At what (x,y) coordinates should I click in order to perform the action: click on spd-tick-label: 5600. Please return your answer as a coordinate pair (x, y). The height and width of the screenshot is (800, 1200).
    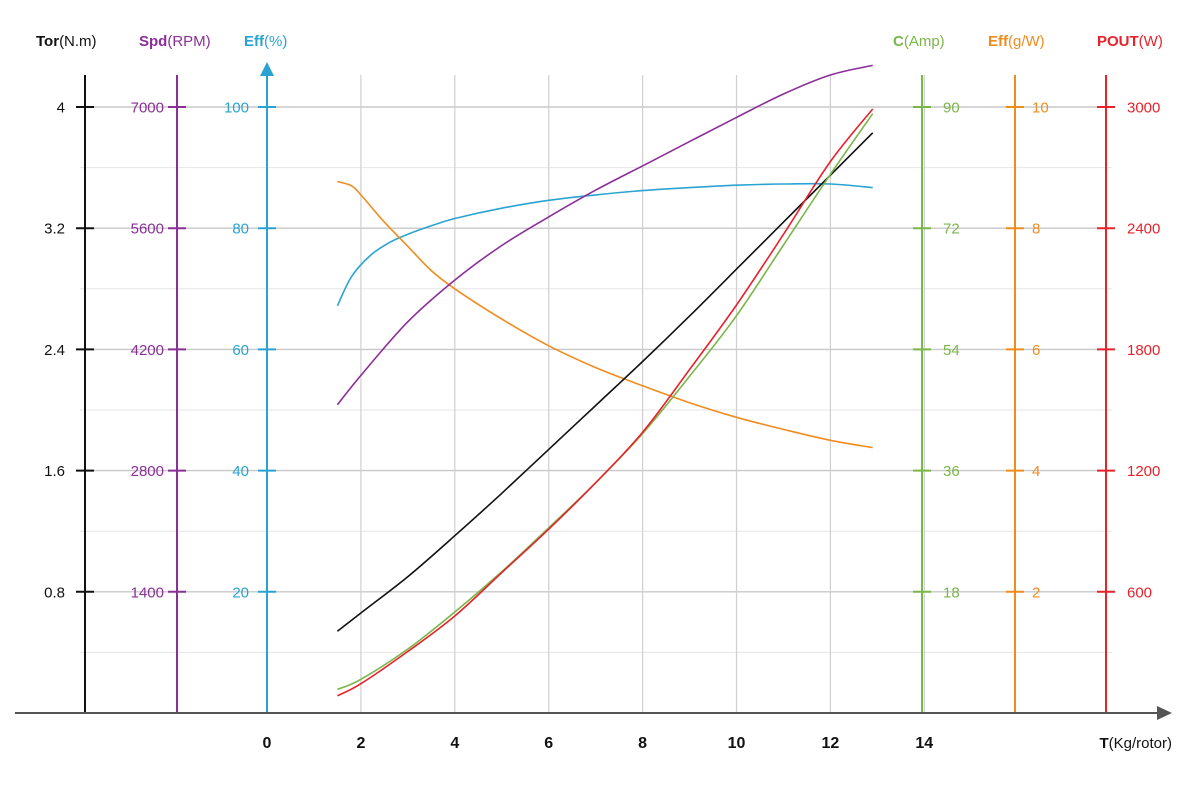
    Looking at the image, I should click on (147, 229).